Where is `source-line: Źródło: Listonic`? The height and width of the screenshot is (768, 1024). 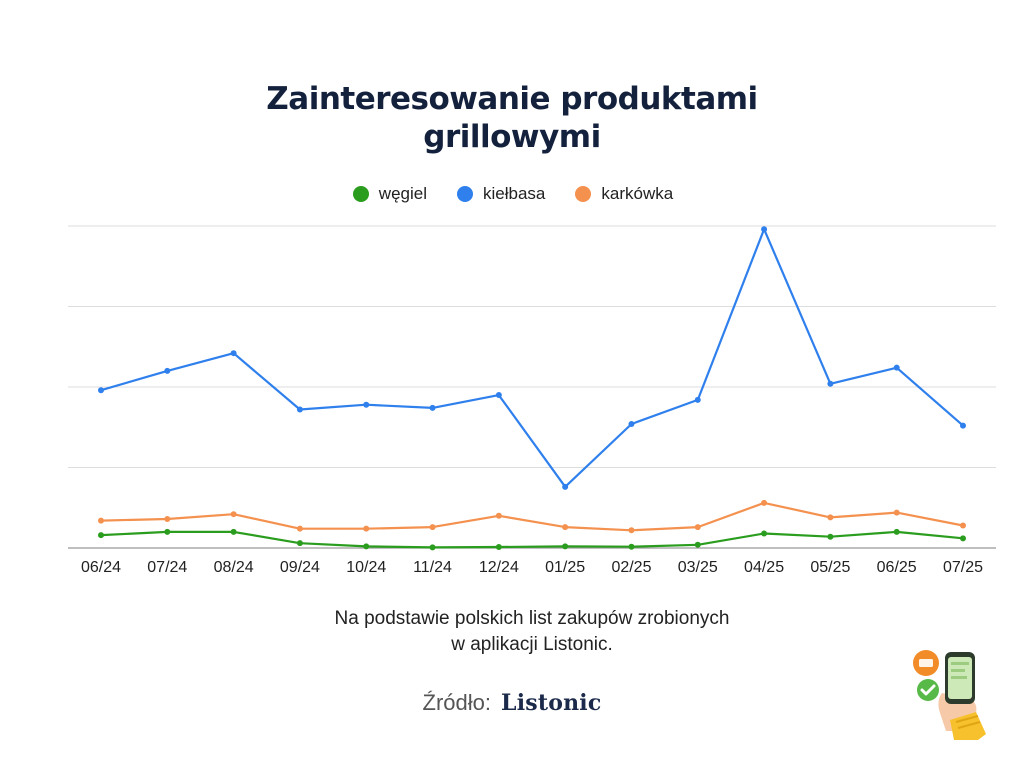 source-line: Źródło: Listonic is located at coordinates (512, 703).